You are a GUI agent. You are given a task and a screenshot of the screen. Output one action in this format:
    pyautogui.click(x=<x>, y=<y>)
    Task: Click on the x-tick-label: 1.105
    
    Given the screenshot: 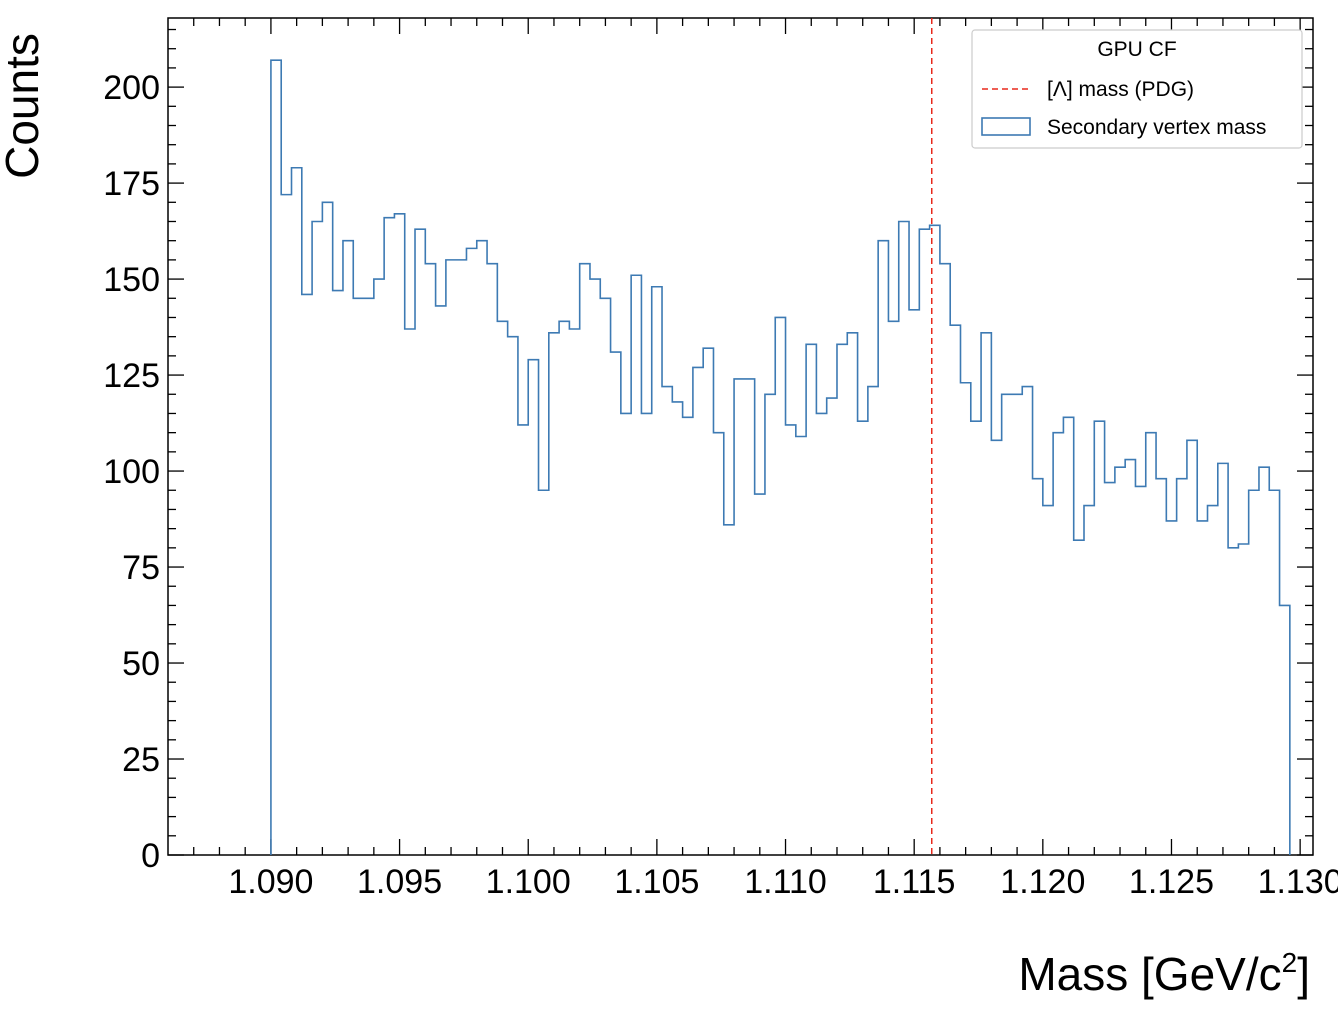 What is the action you would take?
    pyautogui.click(x=656, y=882)
    